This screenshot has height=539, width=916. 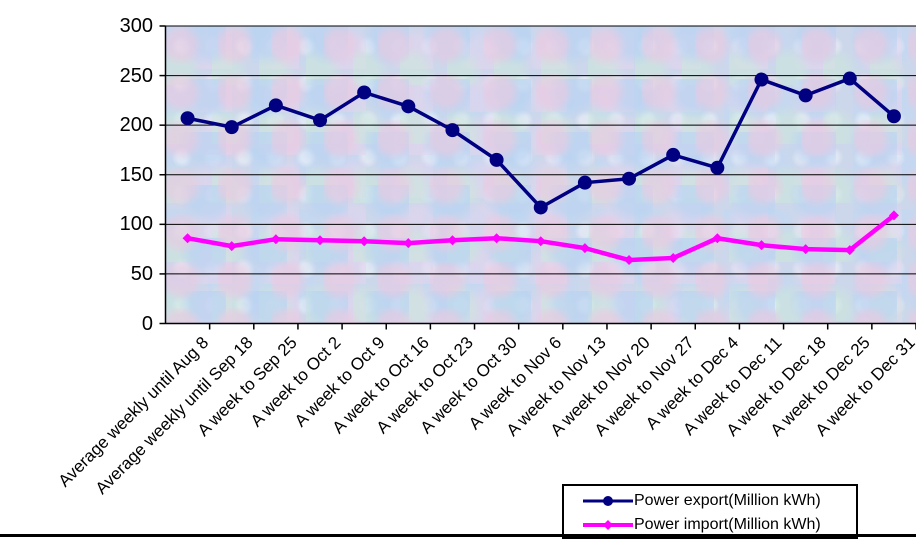 What do you see at coordinates (136, 224) in the screenshot?
I see `y-axis-tick-label: 100` at bounding box center [136, 224].